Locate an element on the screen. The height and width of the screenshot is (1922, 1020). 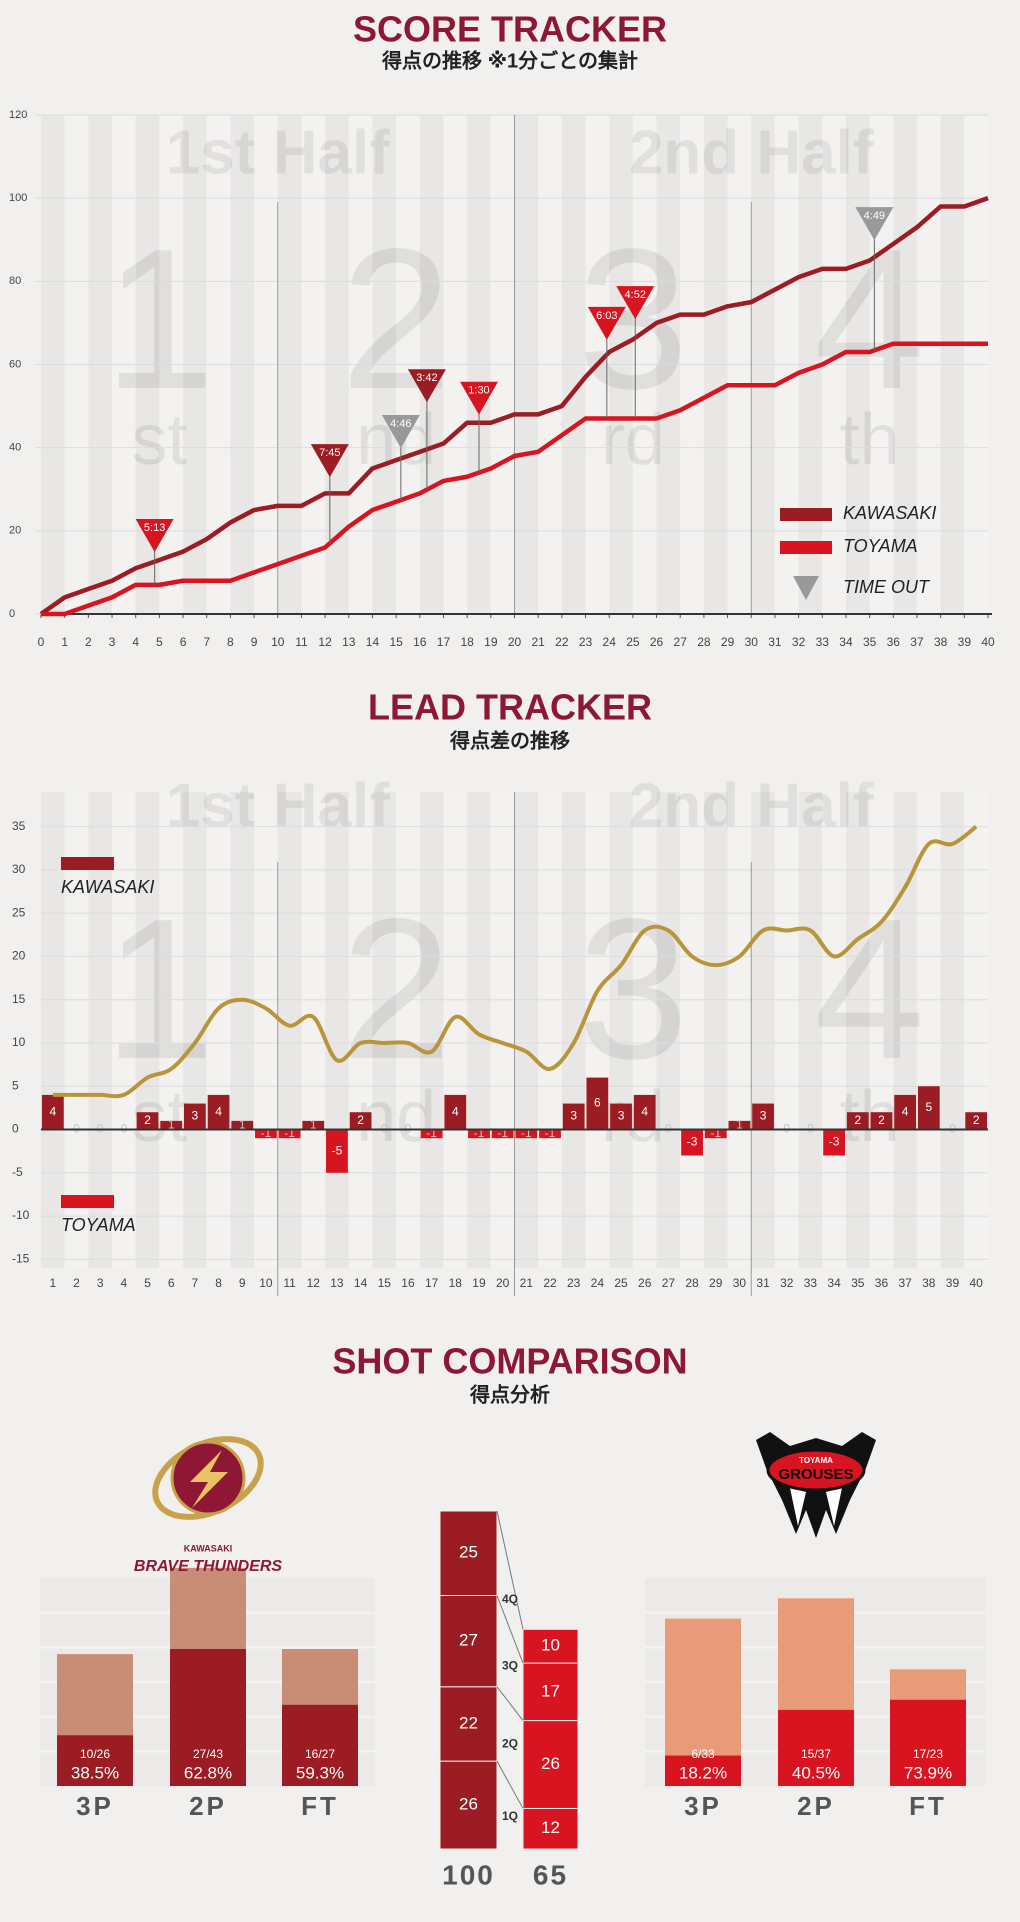
chart-subtitle: 得点差の推移 is located at coordinates (509, 740).